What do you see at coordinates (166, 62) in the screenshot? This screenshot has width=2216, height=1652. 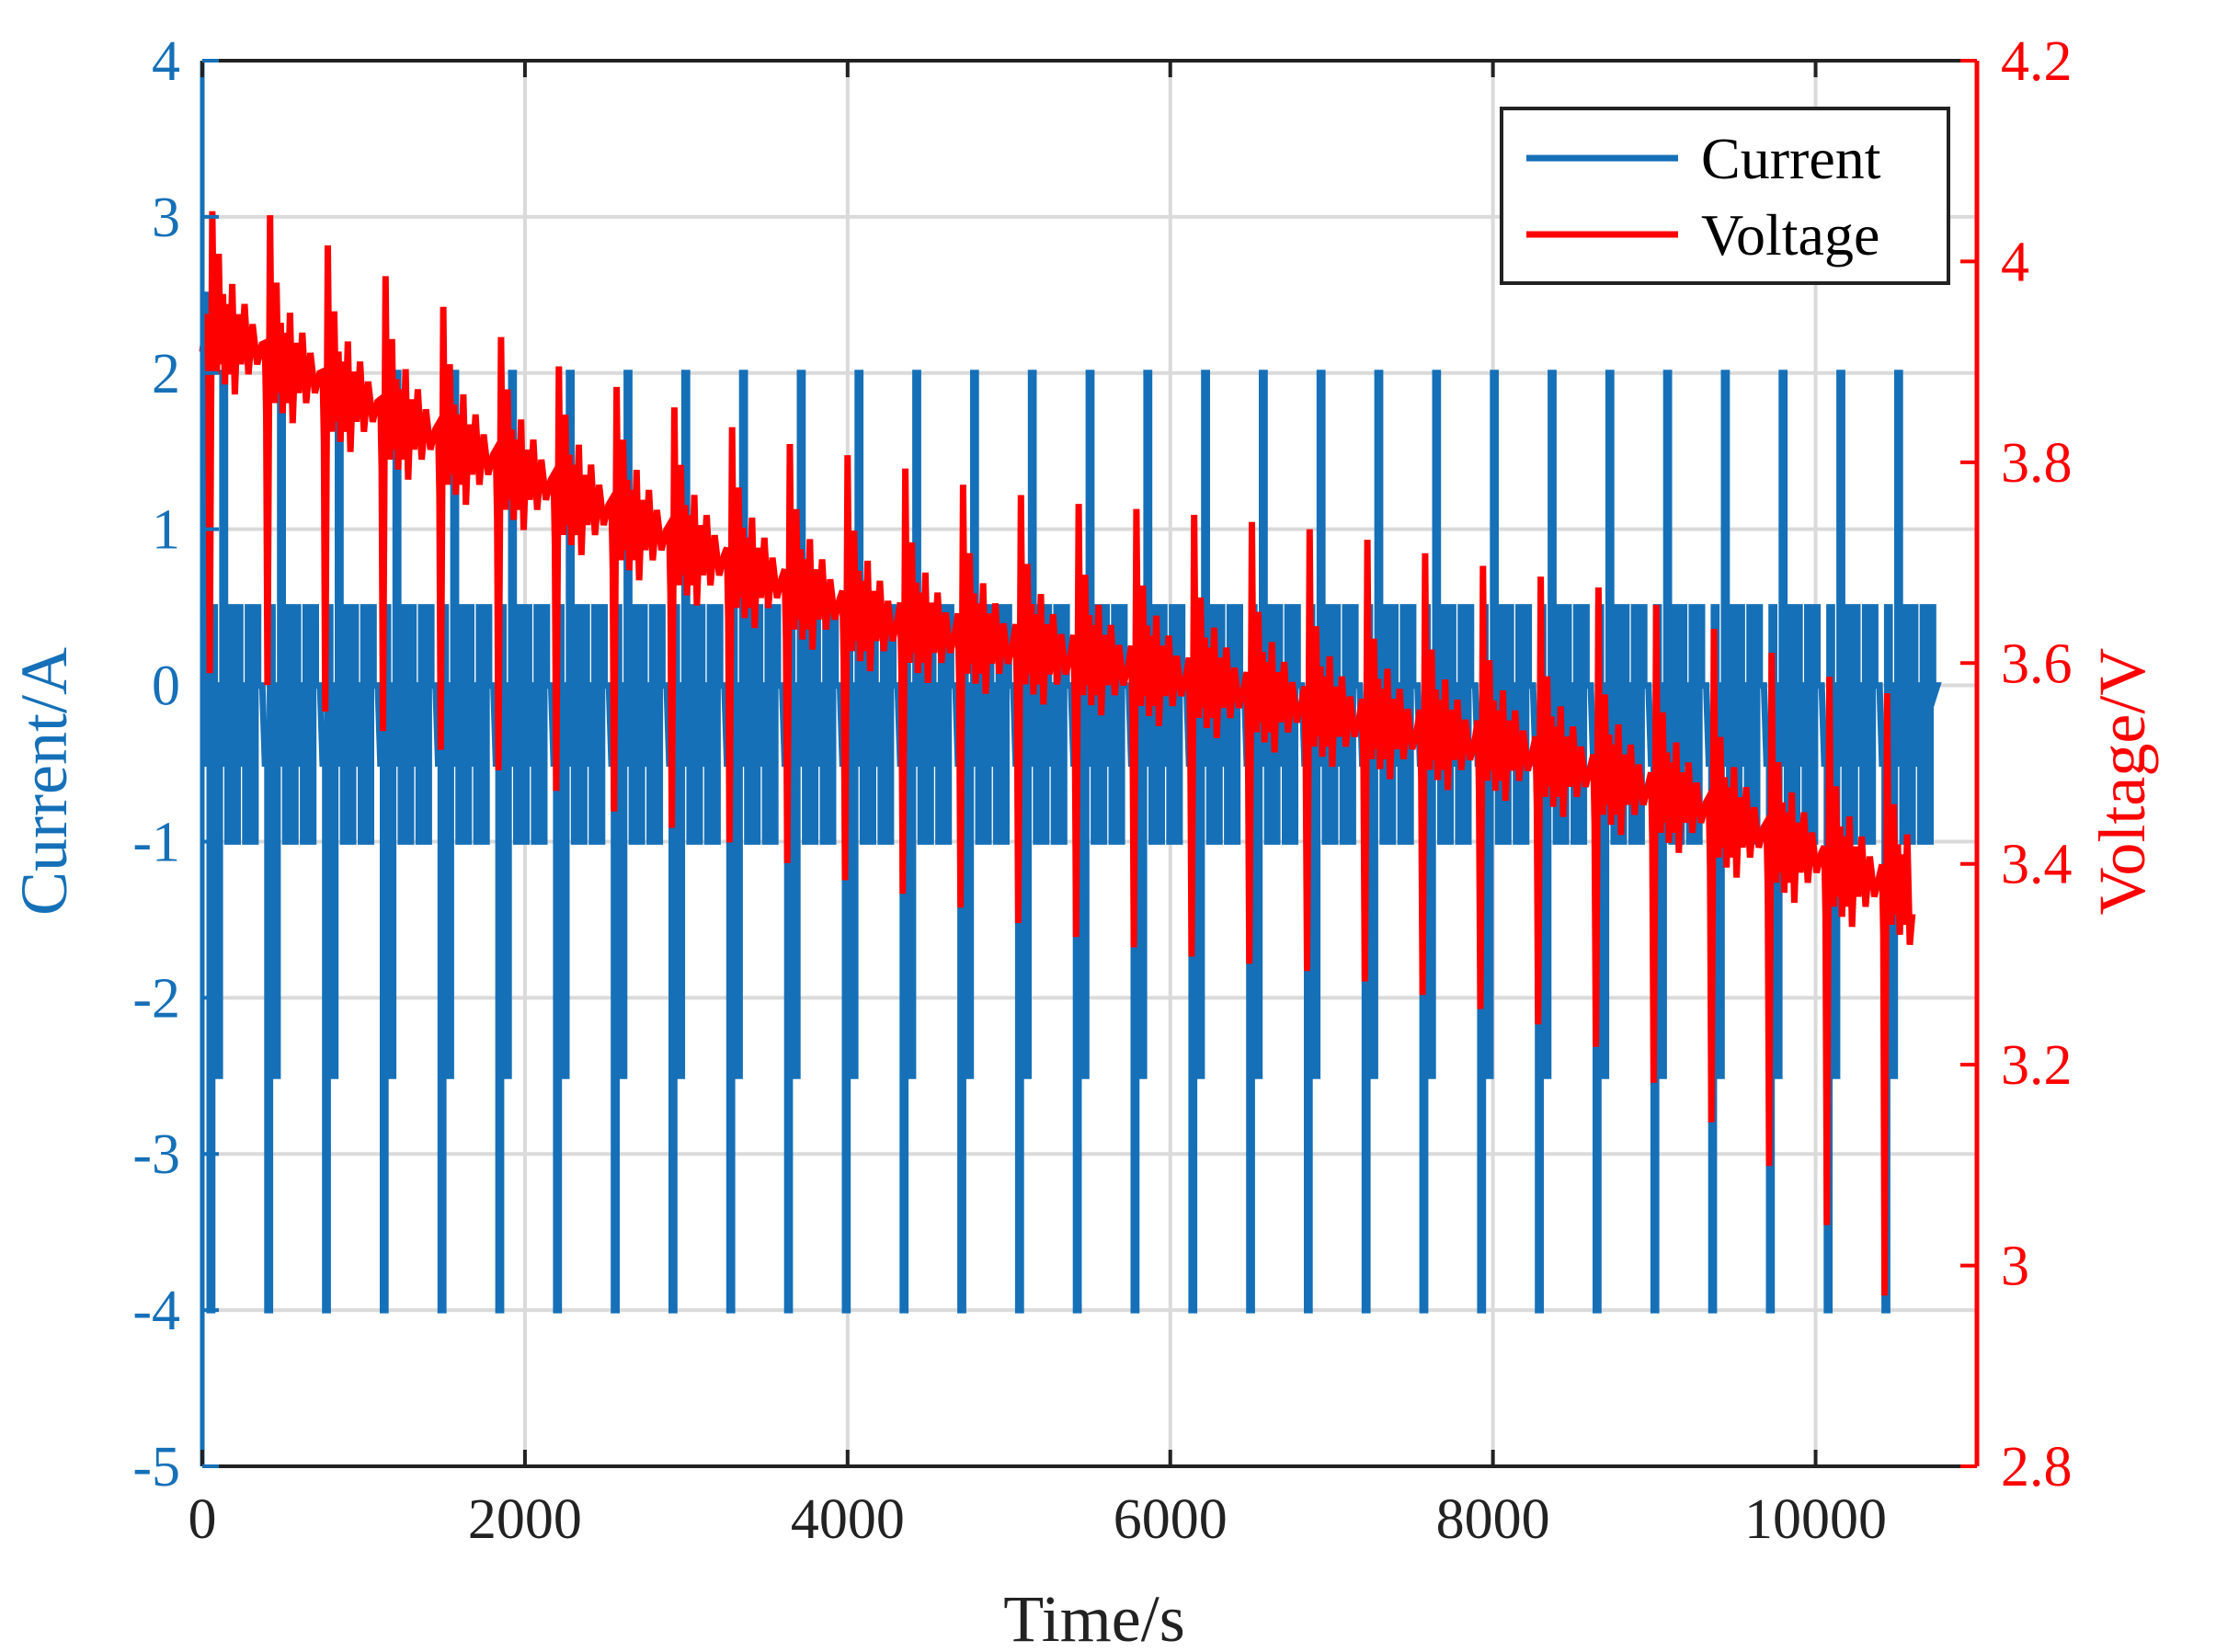 I see `y-left-tick-label: 4` at bounding box center [166, 62].